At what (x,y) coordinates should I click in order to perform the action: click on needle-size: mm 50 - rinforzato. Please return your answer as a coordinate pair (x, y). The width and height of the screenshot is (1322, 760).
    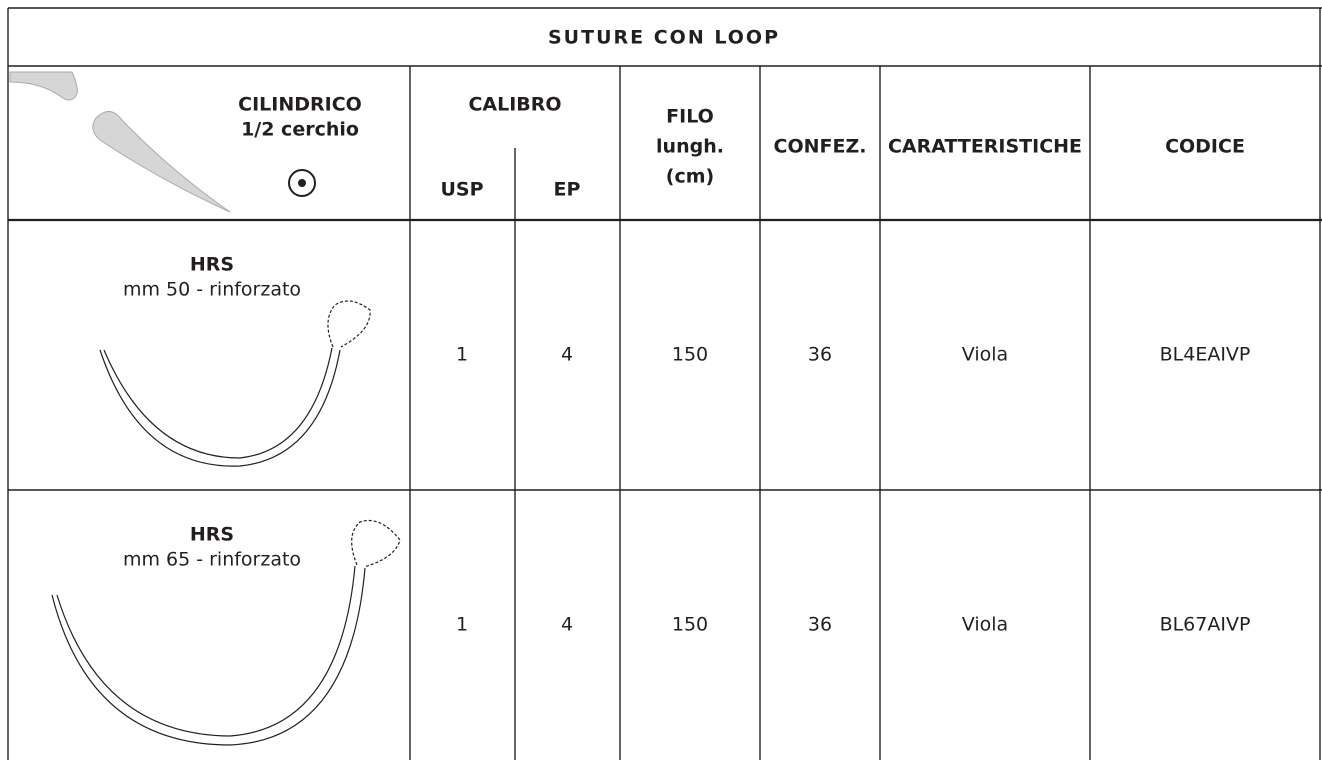
    Looking at the image, I should click on (212, 290).